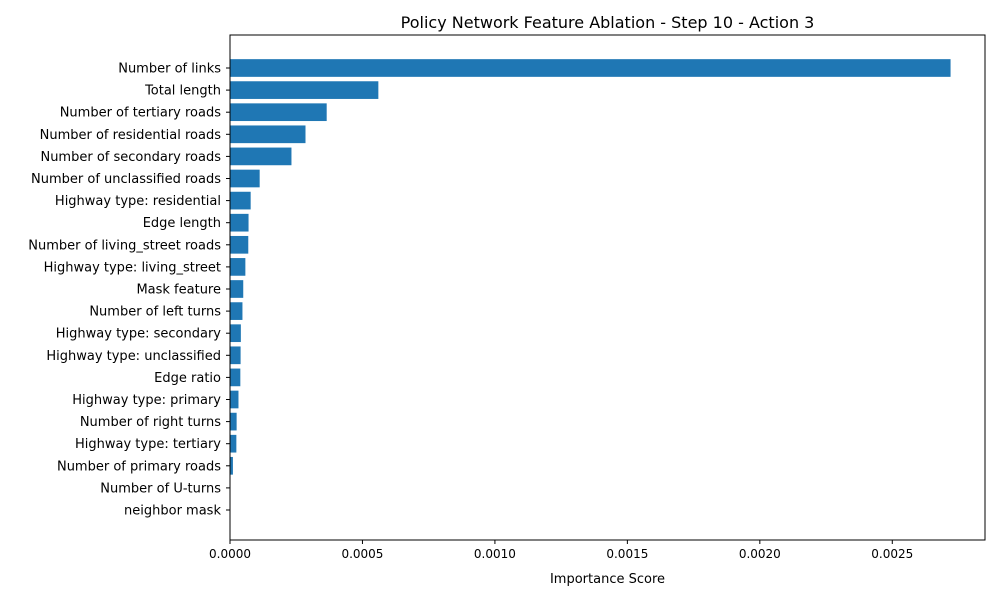  I want to click on y-tick-label: Number of secondary roads, so click(130, 157).